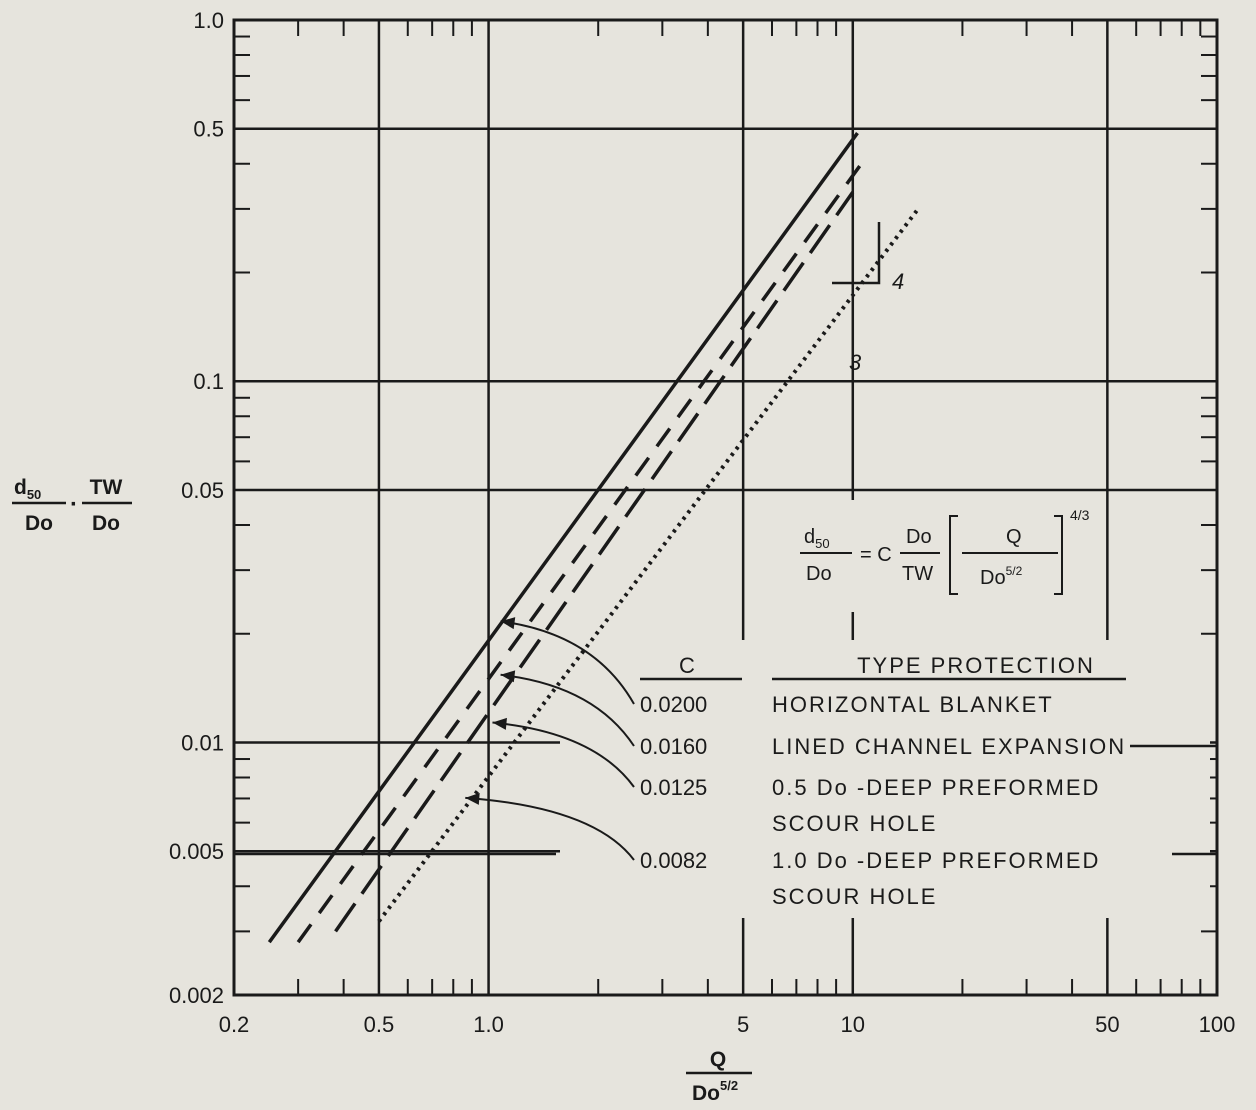 The height and width of the screenshot is (1110, 1256). I want to click on xlabel-den-exp: 5/2, so click(729, 1085).